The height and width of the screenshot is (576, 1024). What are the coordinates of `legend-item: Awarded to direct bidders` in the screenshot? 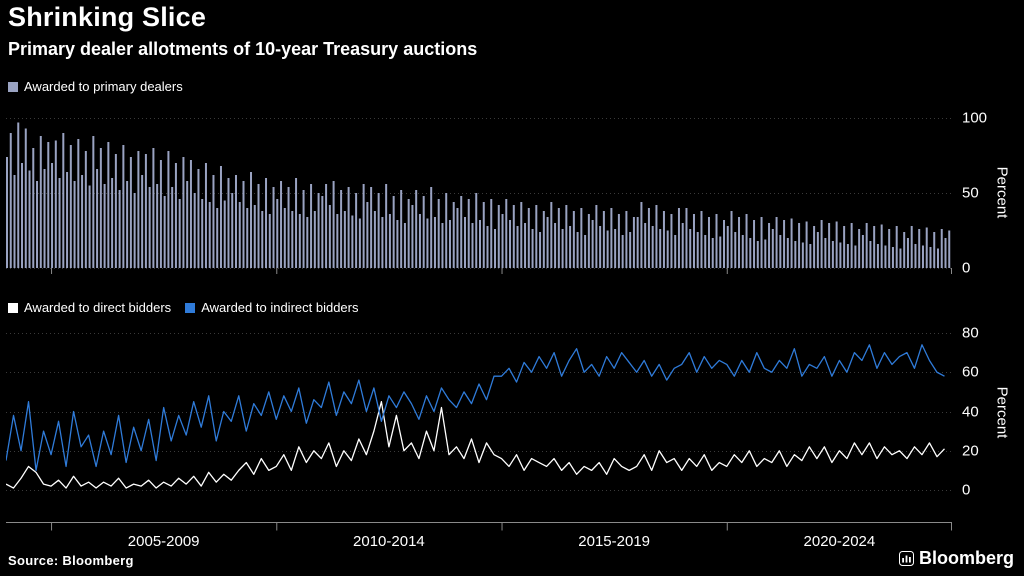 It's located at (89, 307).